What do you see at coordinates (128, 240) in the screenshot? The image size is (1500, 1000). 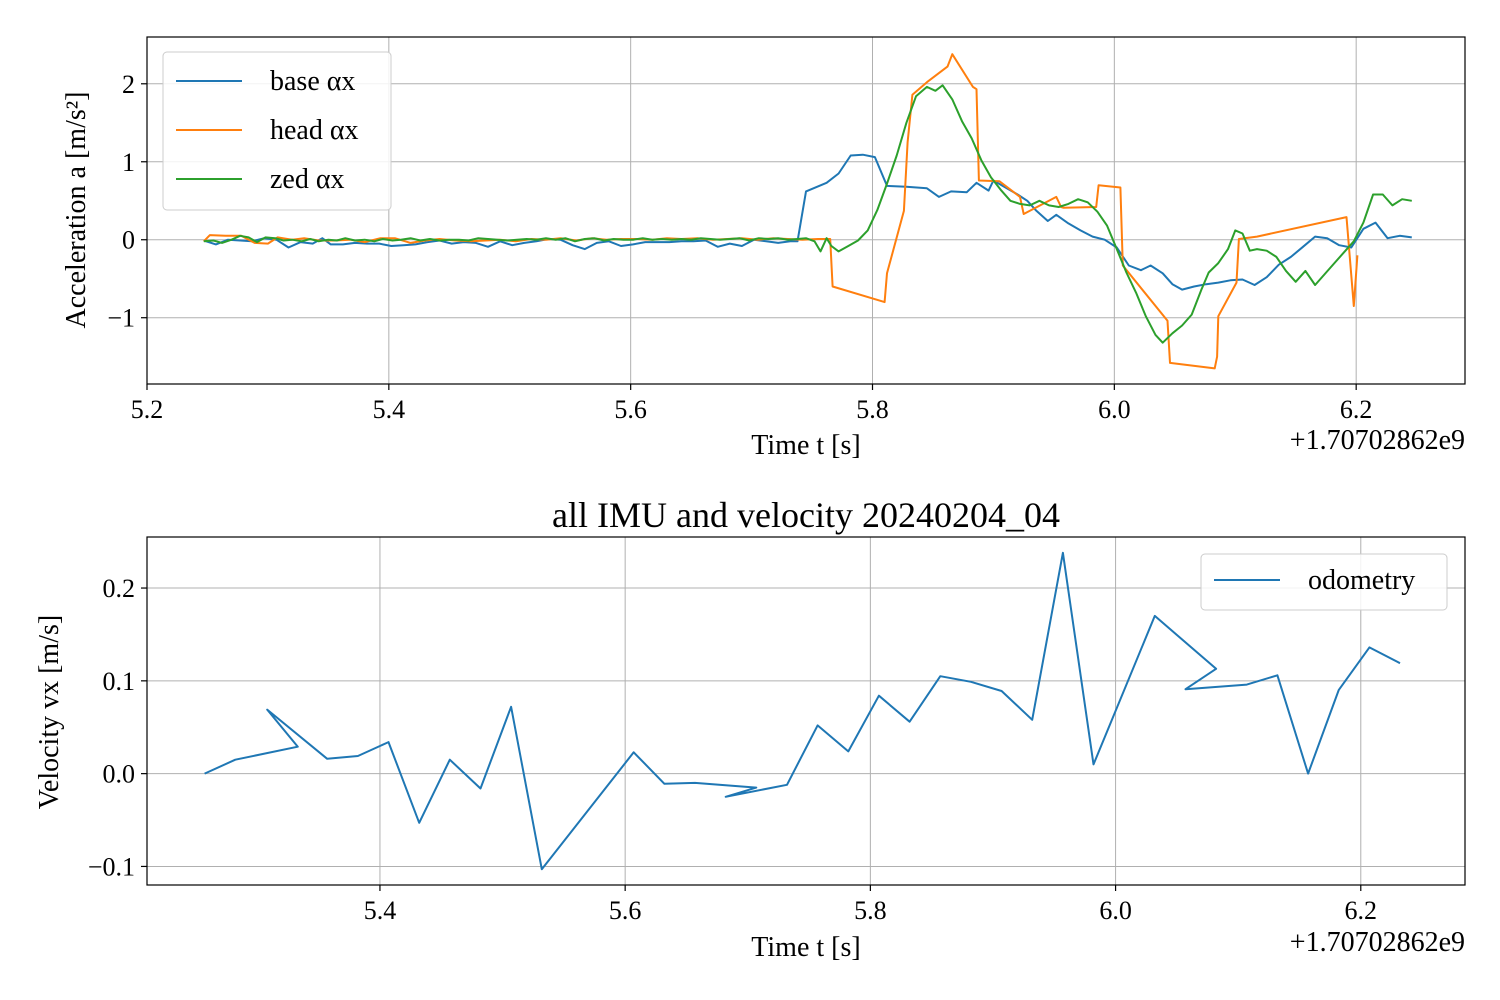 I see `acceleration-y-tick-label: 0` at bounding box center [128, 240].